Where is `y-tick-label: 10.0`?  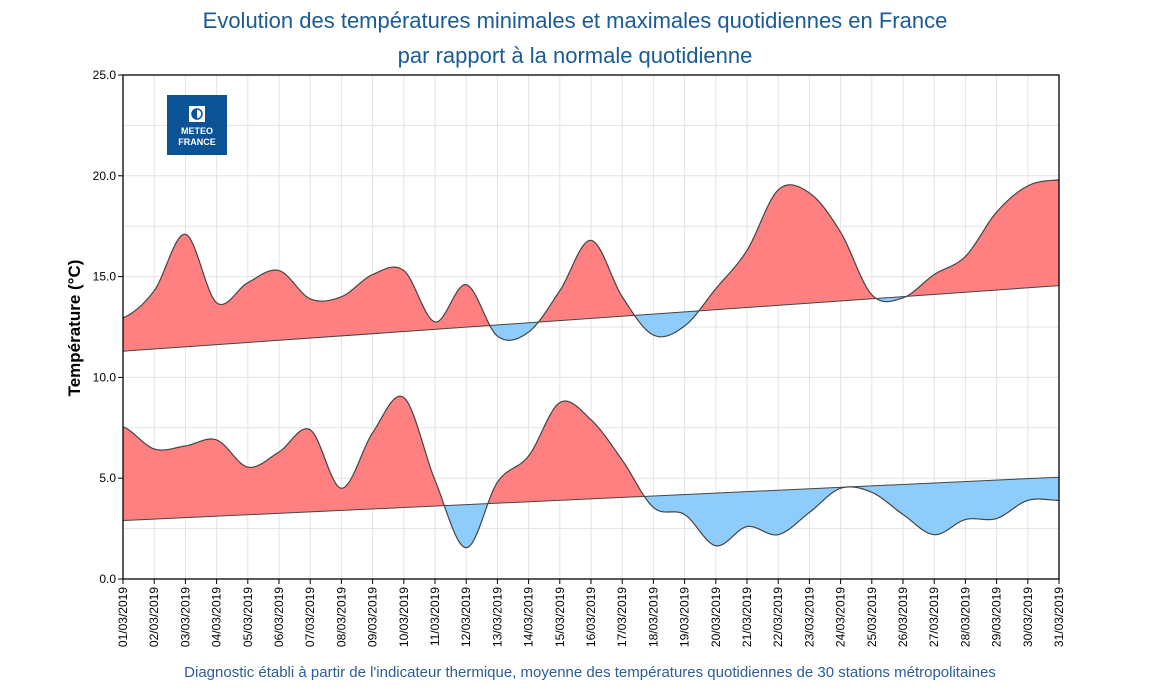 y-tick-label: 10.0 is located at coordinates (105, 377).